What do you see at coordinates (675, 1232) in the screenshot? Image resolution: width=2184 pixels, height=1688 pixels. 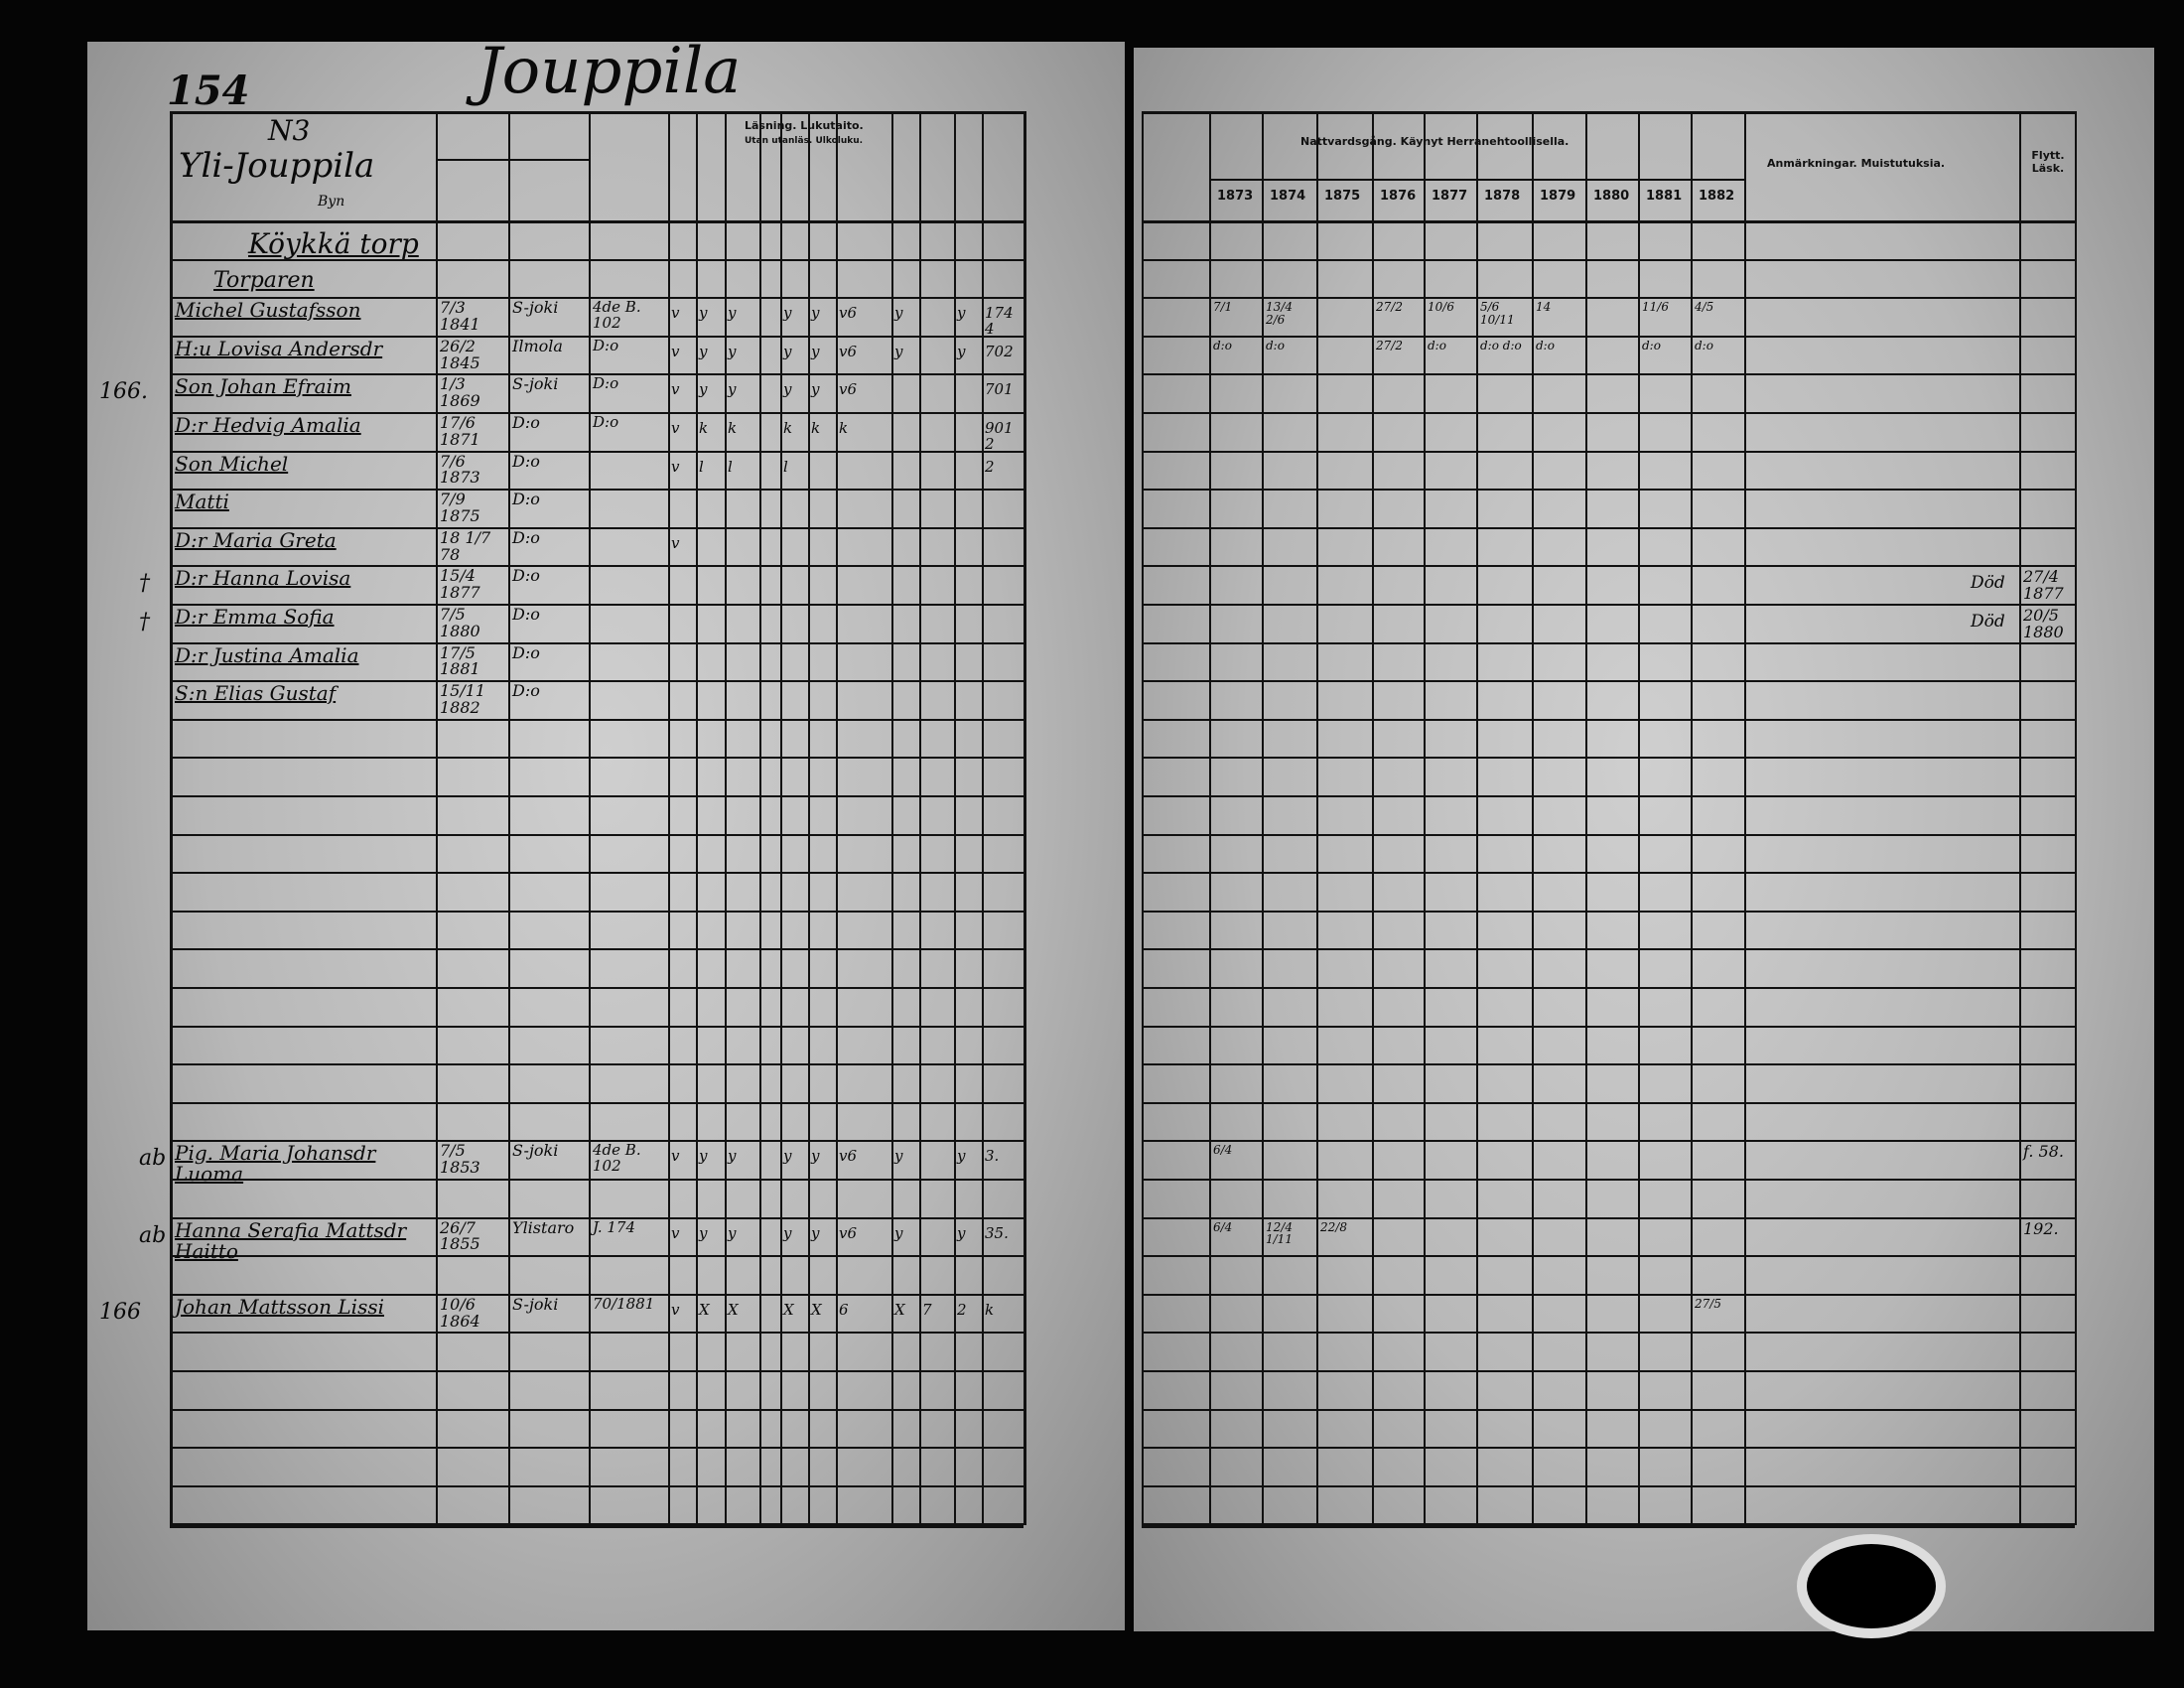 I see `reading-mark: v` at bounding box center [675, 1232].